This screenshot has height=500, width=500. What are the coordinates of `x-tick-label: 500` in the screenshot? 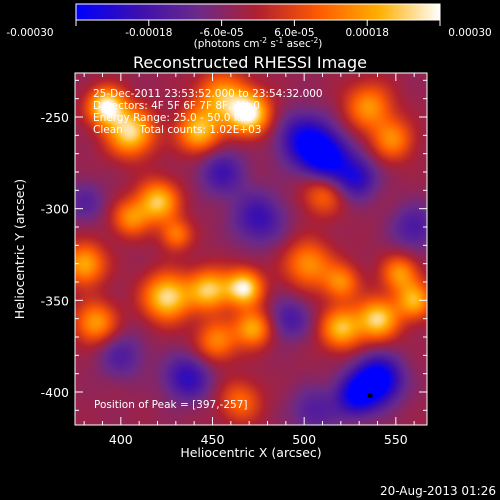 It's located at (304, 439).